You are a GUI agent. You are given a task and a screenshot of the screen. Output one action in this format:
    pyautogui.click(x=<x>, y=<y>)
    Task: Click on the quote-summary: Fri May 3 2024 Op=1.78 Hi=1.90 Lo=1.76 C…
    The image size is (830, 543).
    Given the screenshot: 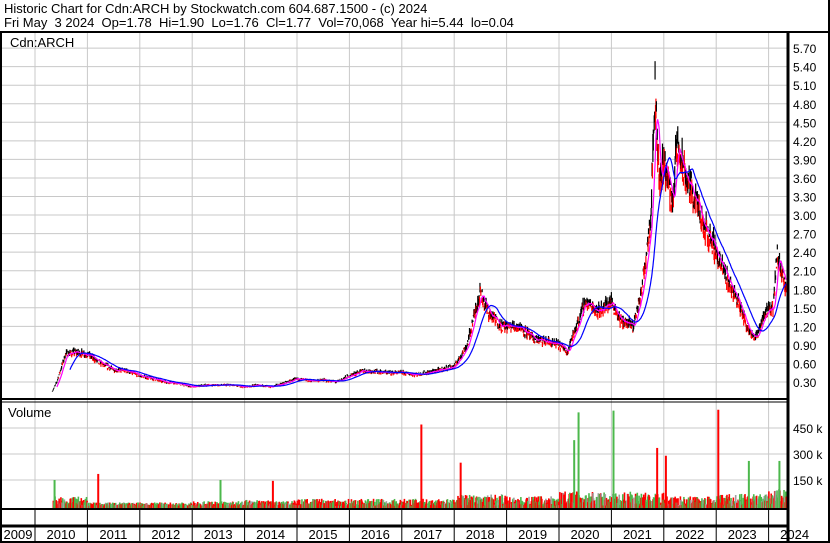 What is the action you would take?
    pyautogui.click(x=259, y=22)
    